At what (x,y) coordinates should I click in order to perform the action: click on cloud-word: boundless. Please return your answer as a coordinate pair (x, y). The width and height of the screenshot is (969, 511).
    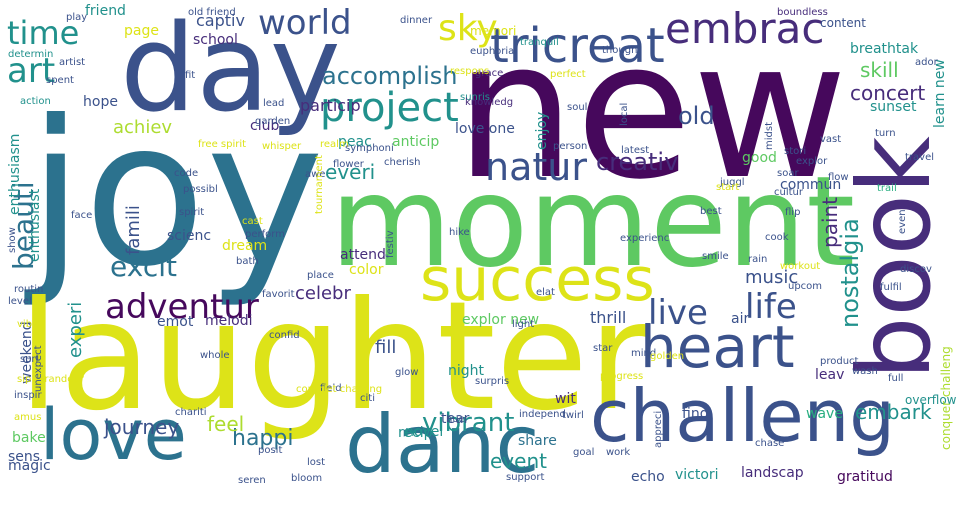
    Looking at the image, I should click on (802, 12).